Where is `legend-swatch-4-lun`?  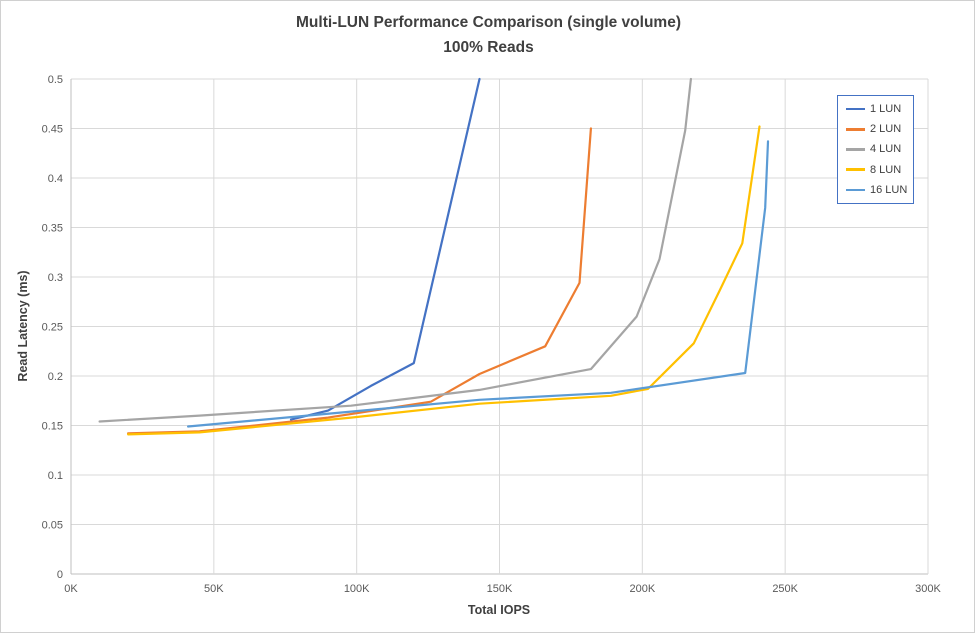
legend-swatch-4-lun is located at coordinates (855, 149).